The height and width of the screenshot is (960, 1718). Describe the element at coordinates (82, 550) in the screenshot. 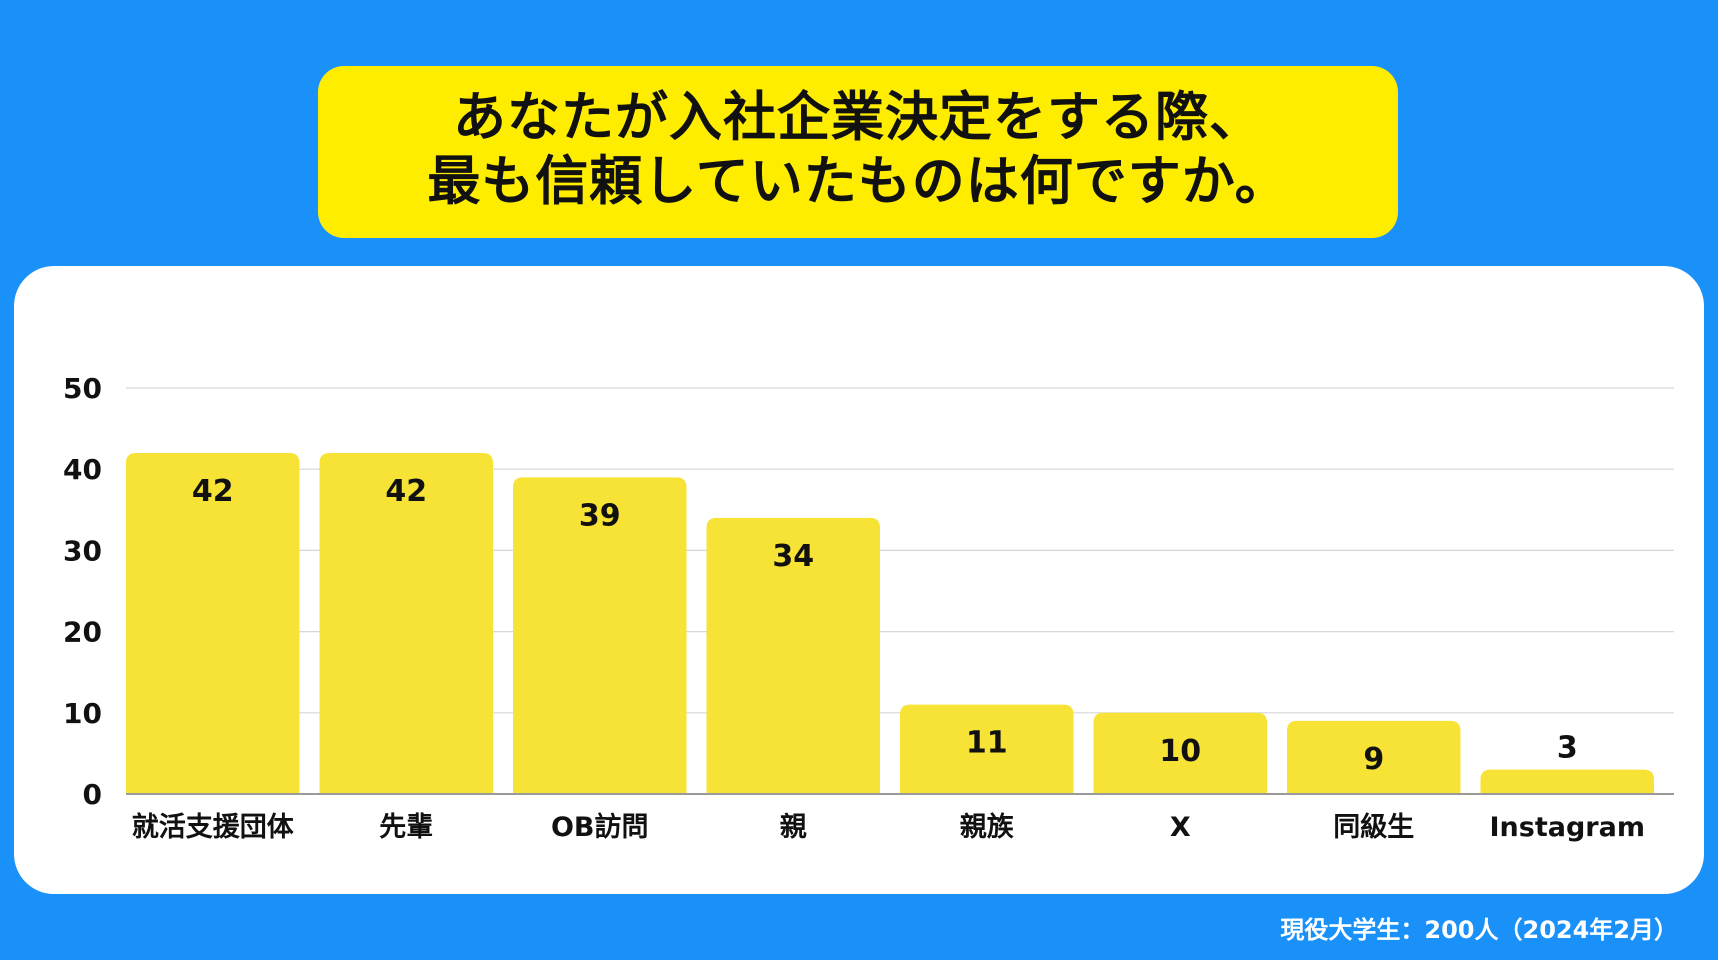

I see `y-tick-label: 30` at that location.